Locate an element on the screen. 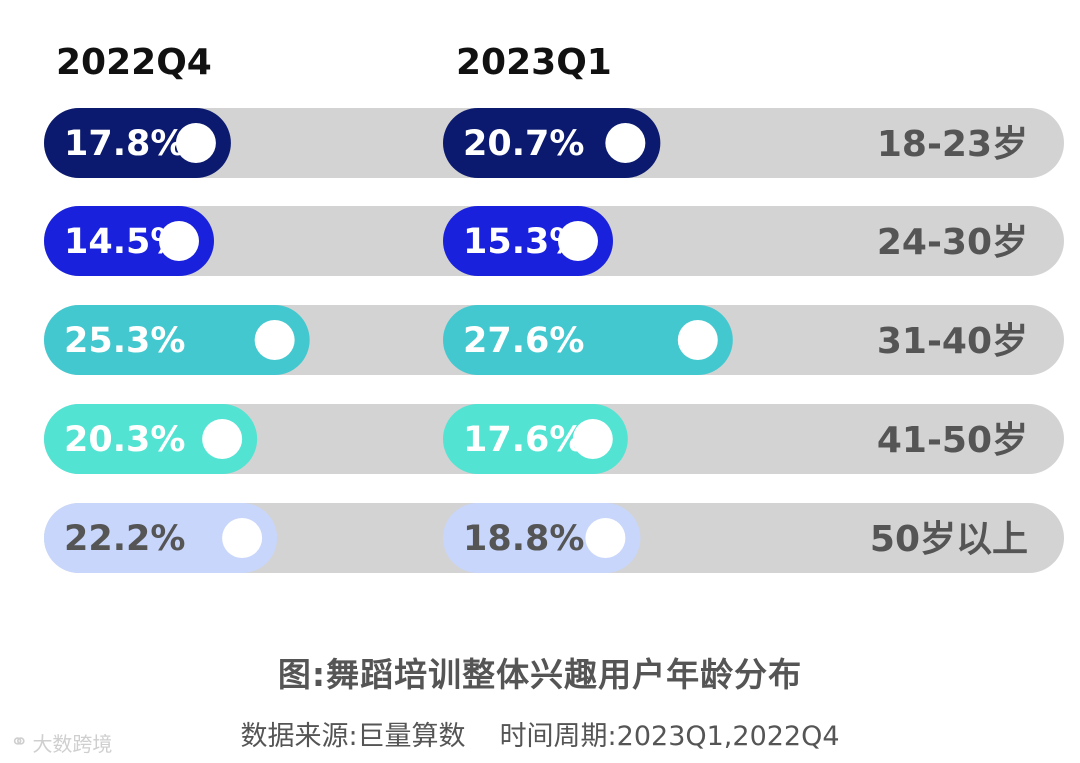 The height and width of the screenshot is (763, 1080). data-label-2022q4-5: 22.2% is located at coordinates (124, 539).